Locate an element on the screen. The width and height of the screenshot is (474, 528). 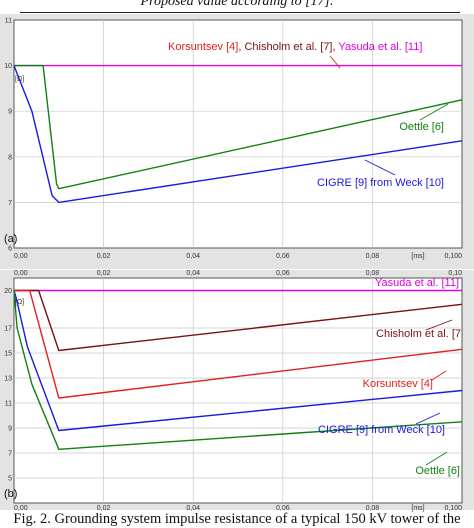
header-rule is located at coordinates (240, 12).